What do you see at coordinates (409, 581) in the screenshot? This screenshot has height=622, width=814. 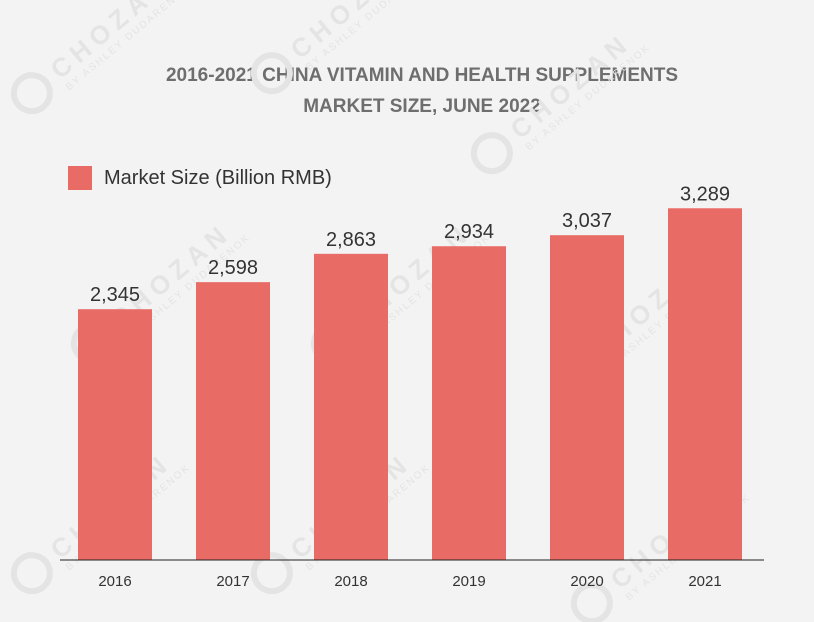 I see `x-axis-ticks: 2016 2017 2018 2019 2020 2021` at bounding box center [409, 581].